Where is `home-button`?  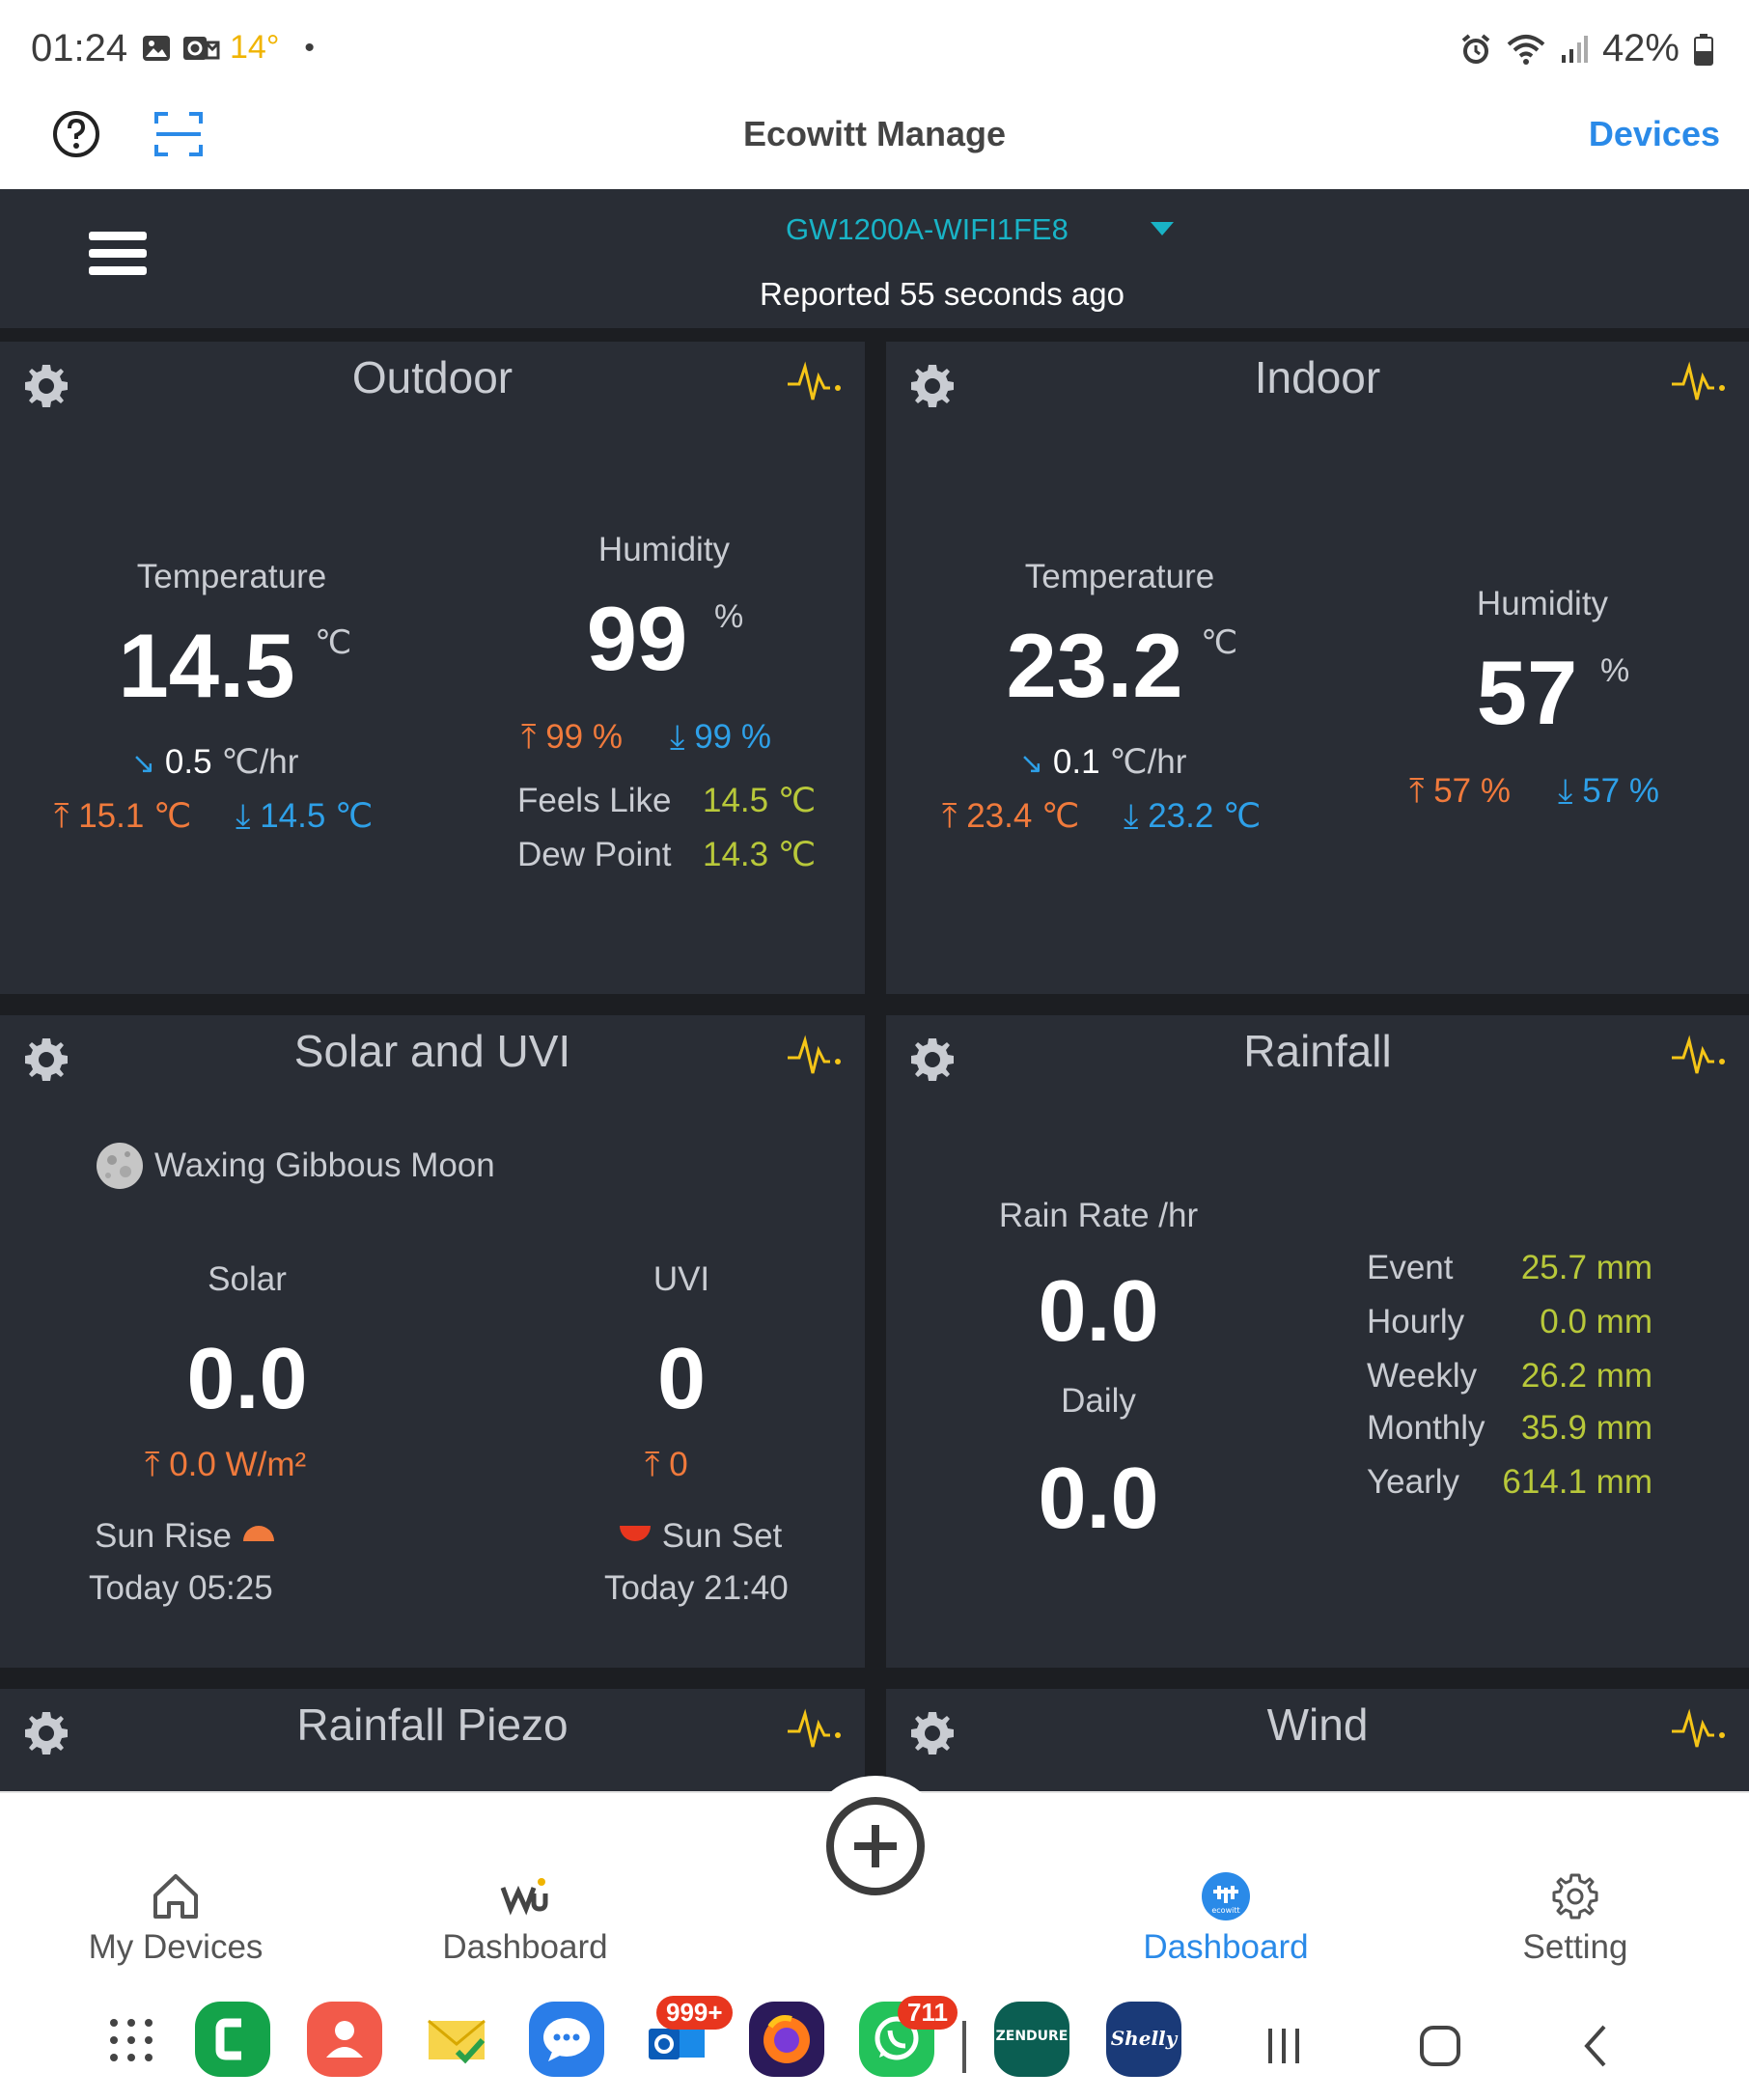
home-button is located at coordinates (1440, 2046).